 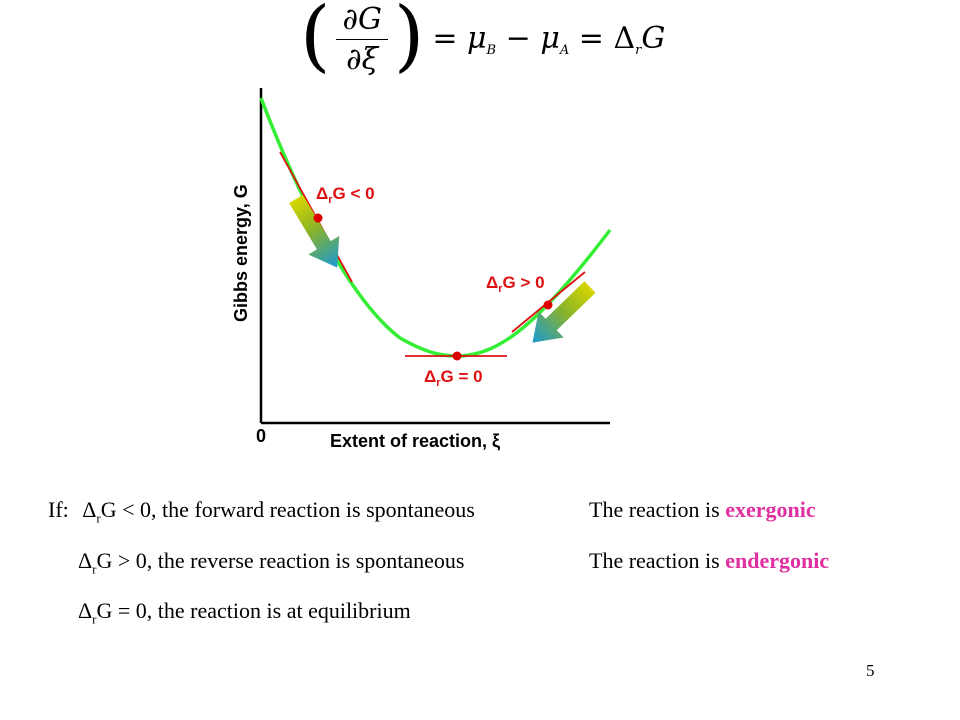 I want to click on exergonic-word: exergonic, so click(x=770, y=509).